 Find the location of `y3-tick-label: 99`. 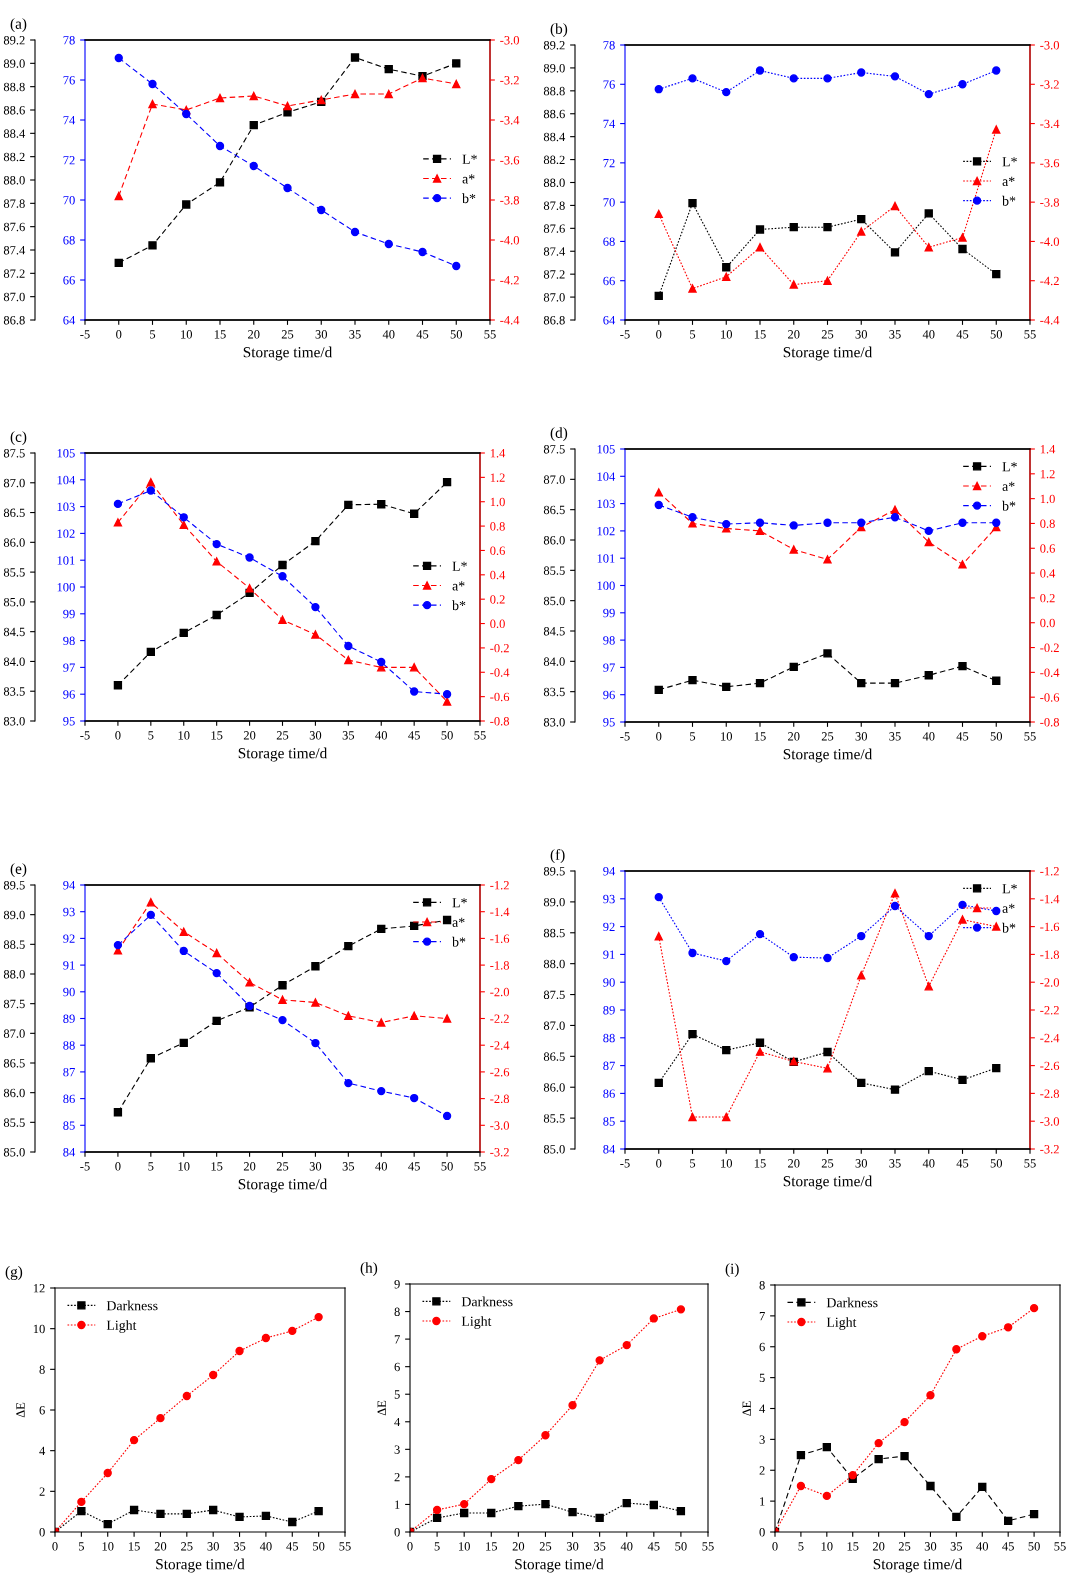

y3-tick-label: 99 is located at coordinates (69, 614).